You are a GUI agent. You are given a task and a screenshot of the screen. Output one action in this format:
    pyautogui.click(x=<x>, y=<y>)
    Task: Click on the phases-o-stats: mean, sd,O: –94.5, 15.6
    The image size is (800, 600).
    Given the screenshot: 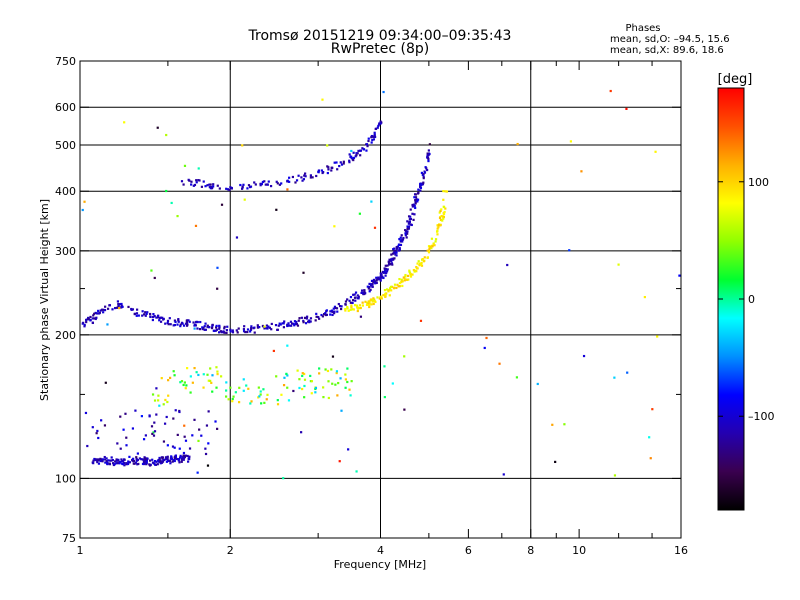 What is the action you would take?
    pyautogui.click(x=670, y=39)
    